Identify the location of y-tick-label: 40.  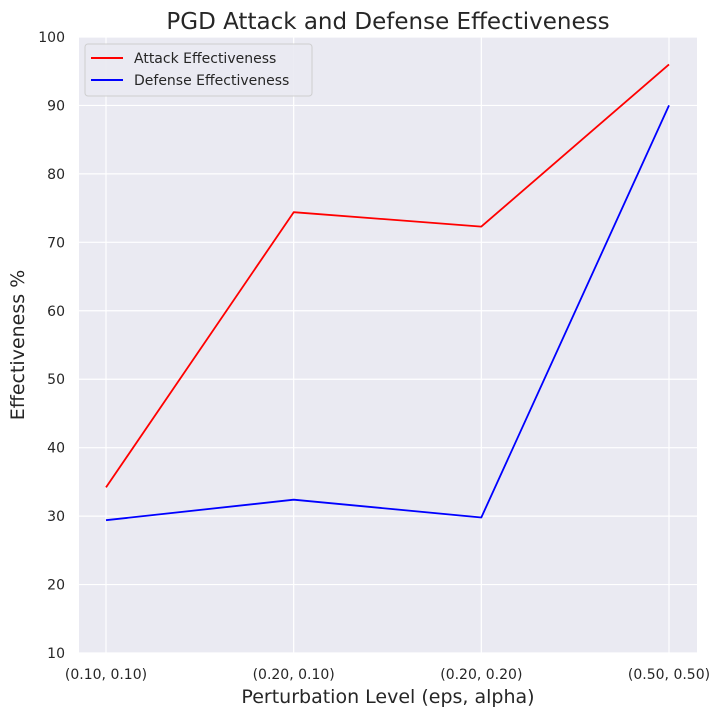
(56, 449).